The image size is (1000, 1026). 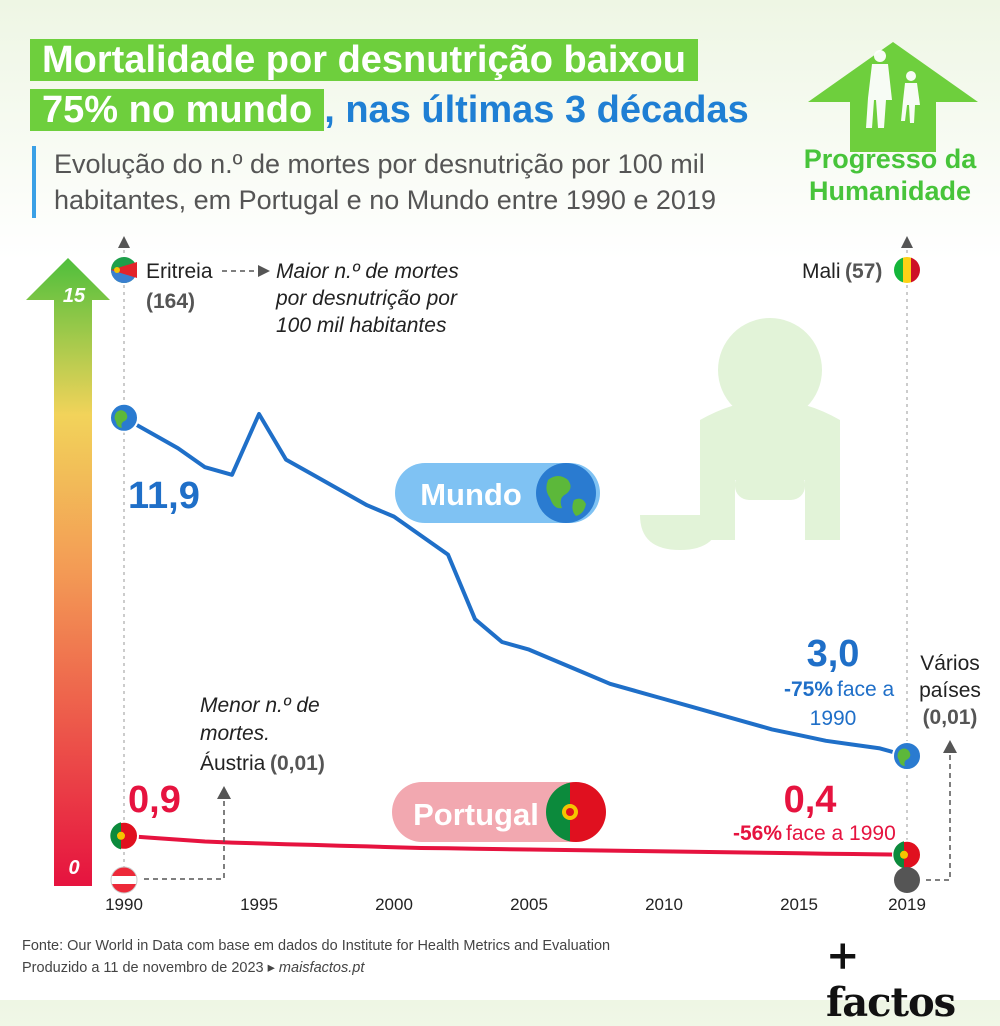 I want to click on x-tick-label: 2000, so click(x=394, y=904).